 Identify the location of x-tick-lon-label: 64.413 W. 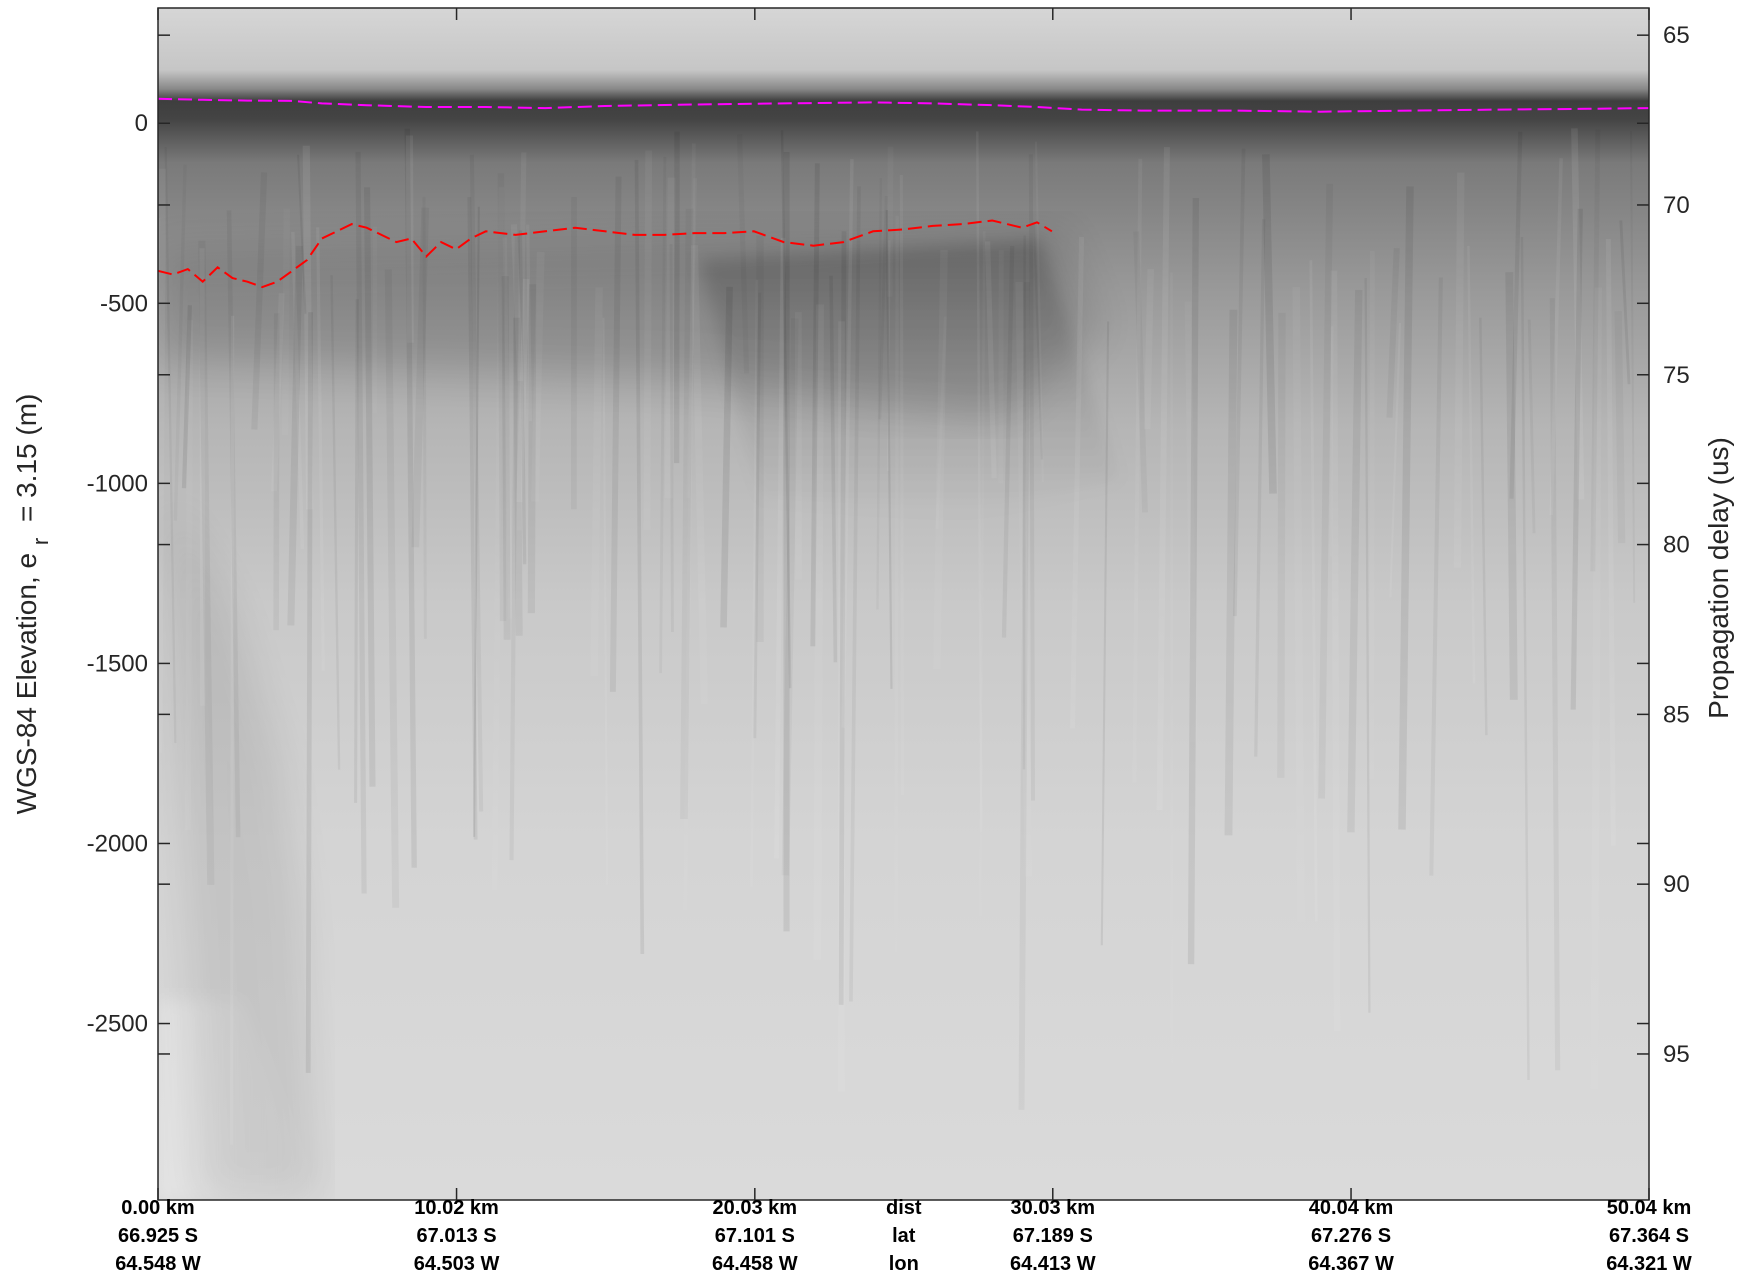
(1053, 1264).